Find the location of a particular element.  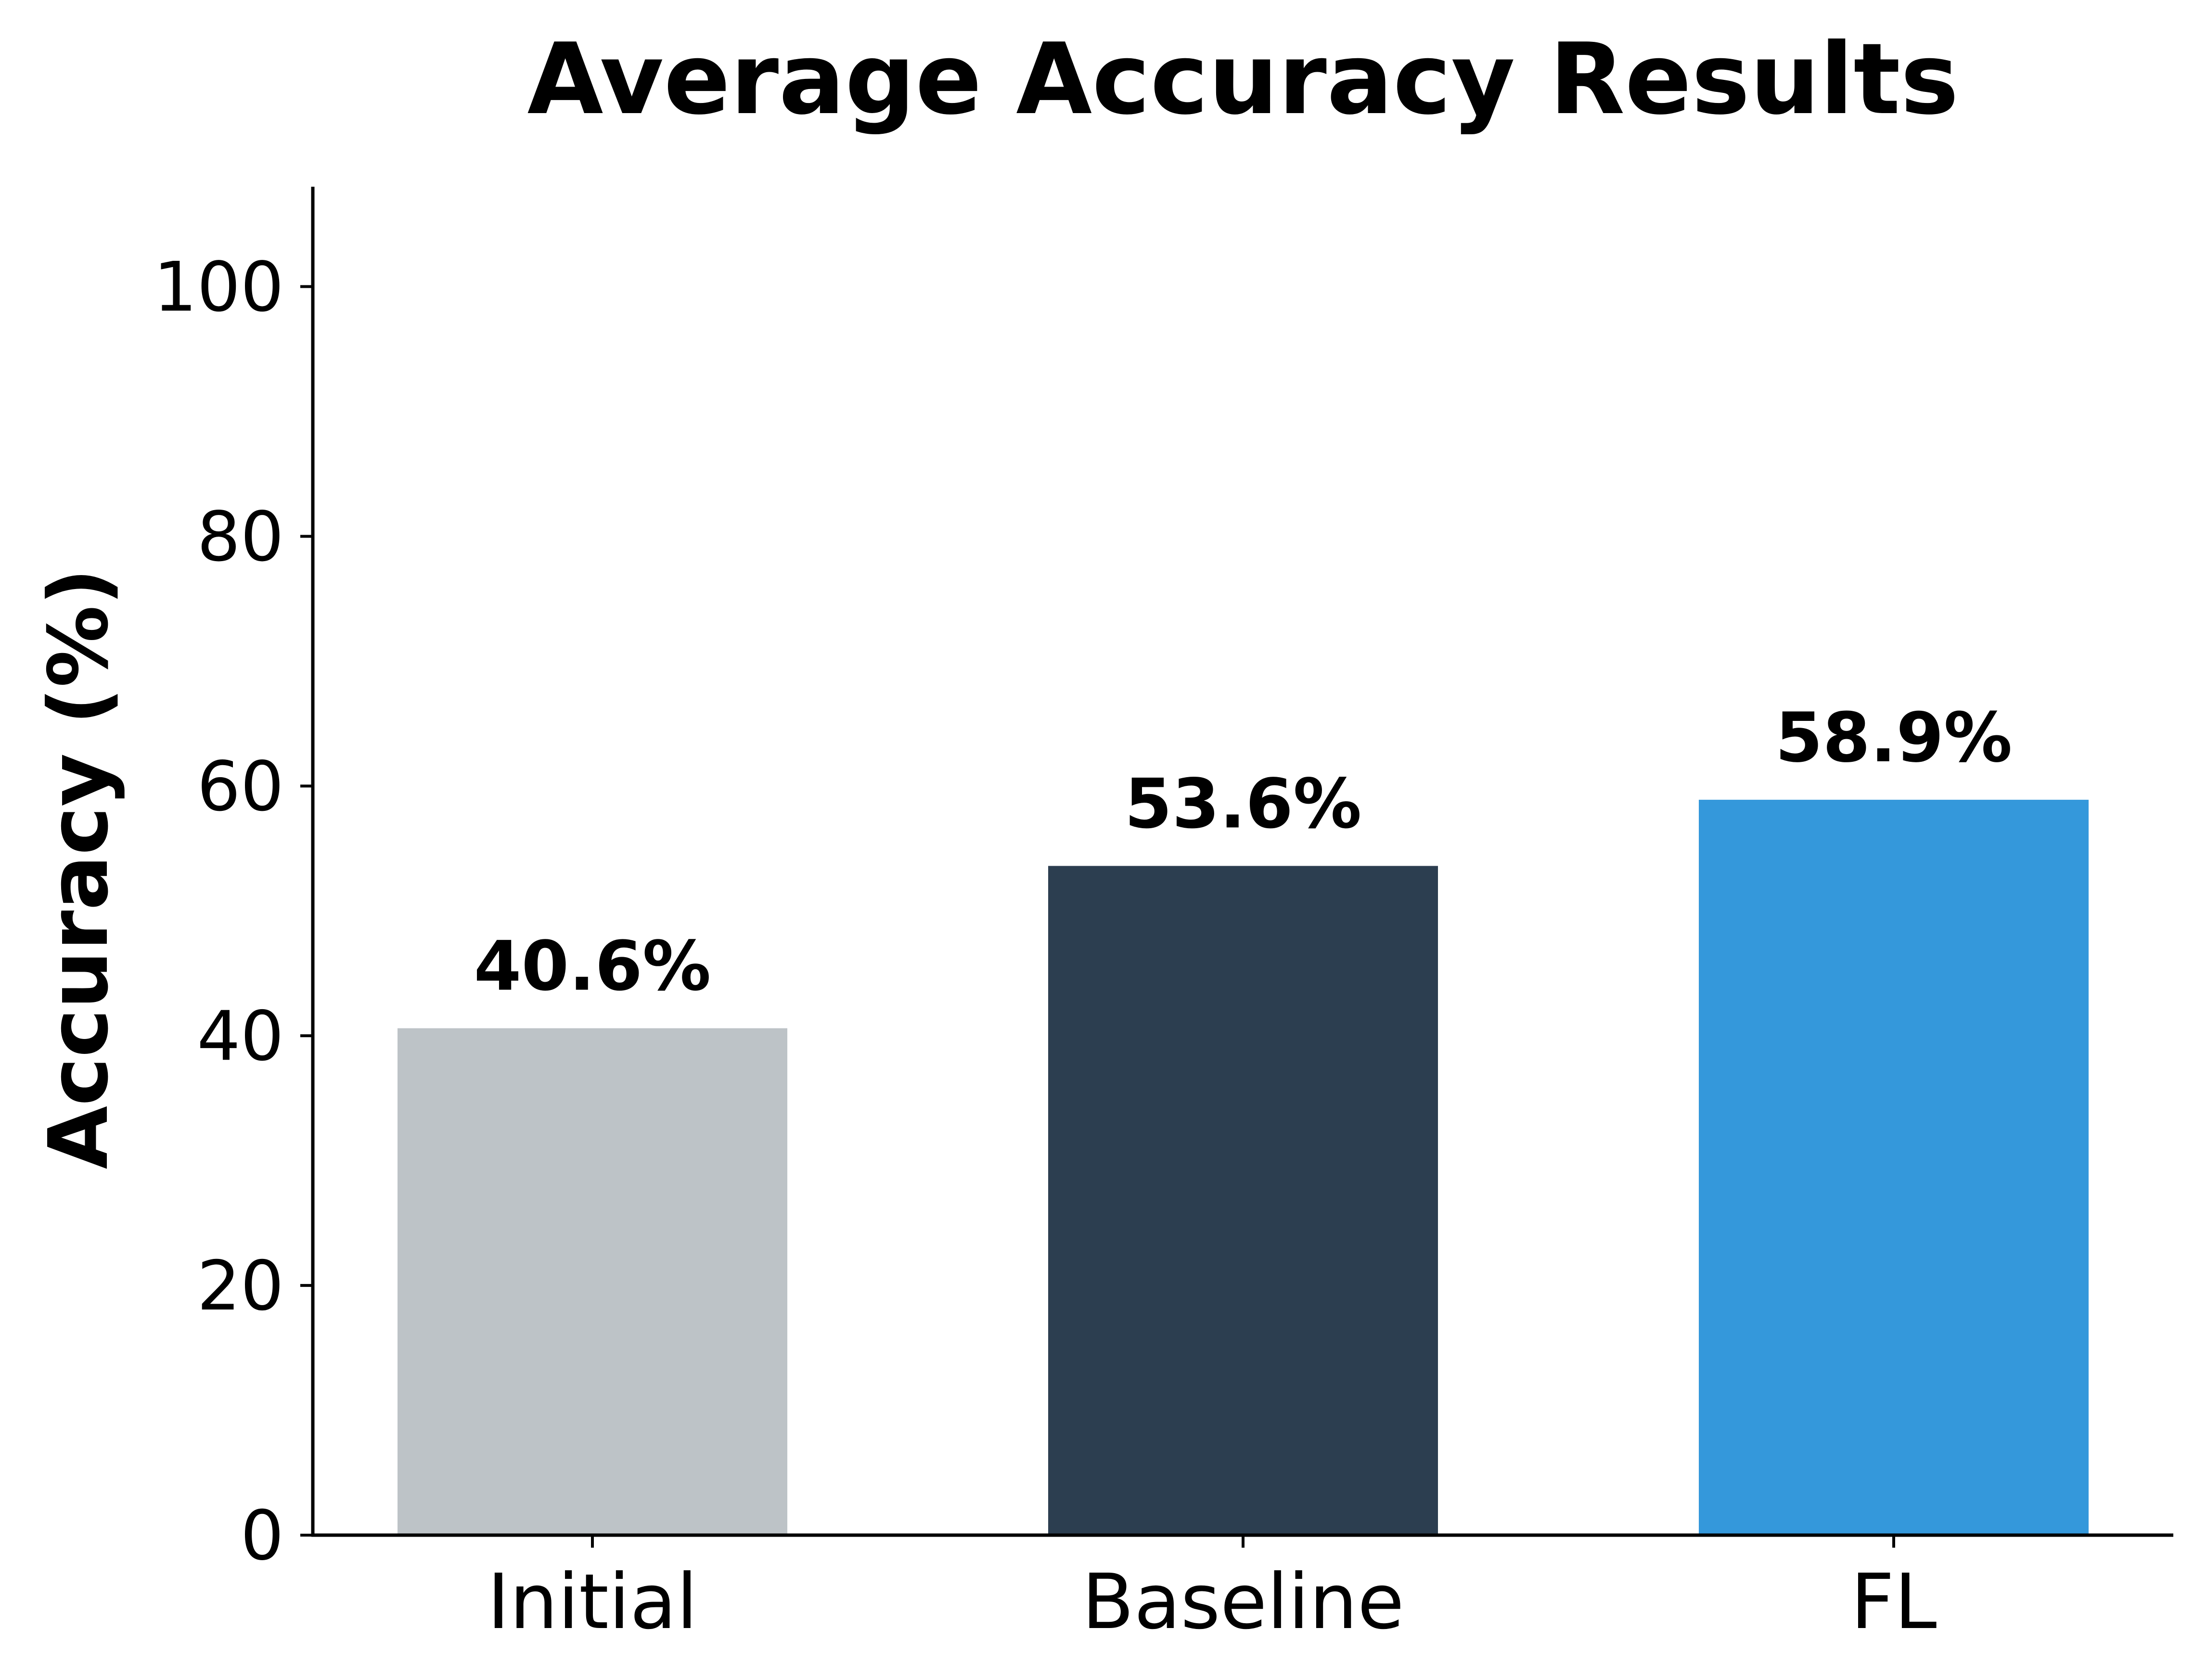

y-axis-label: Accuracy (%) is located at coordinates (79, 868).